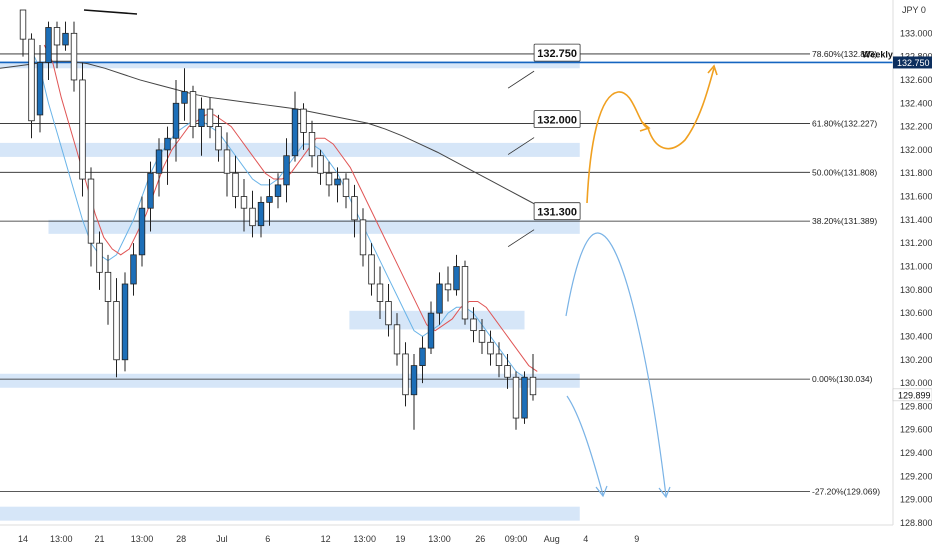 Image resolution: width=932 pixels, height=555 pixels. I want to click on callout-label: 131.300, so click(557, 213).